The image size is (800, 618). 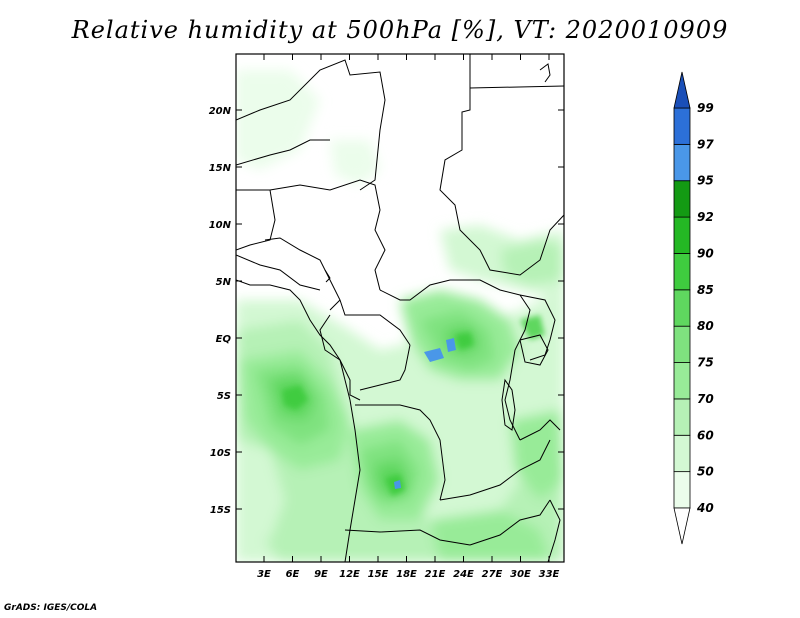 What do you see at coordinates (682, 90) in the screenshot?
I see `colorbar-over-arrow` at bounding box center [682, 90].